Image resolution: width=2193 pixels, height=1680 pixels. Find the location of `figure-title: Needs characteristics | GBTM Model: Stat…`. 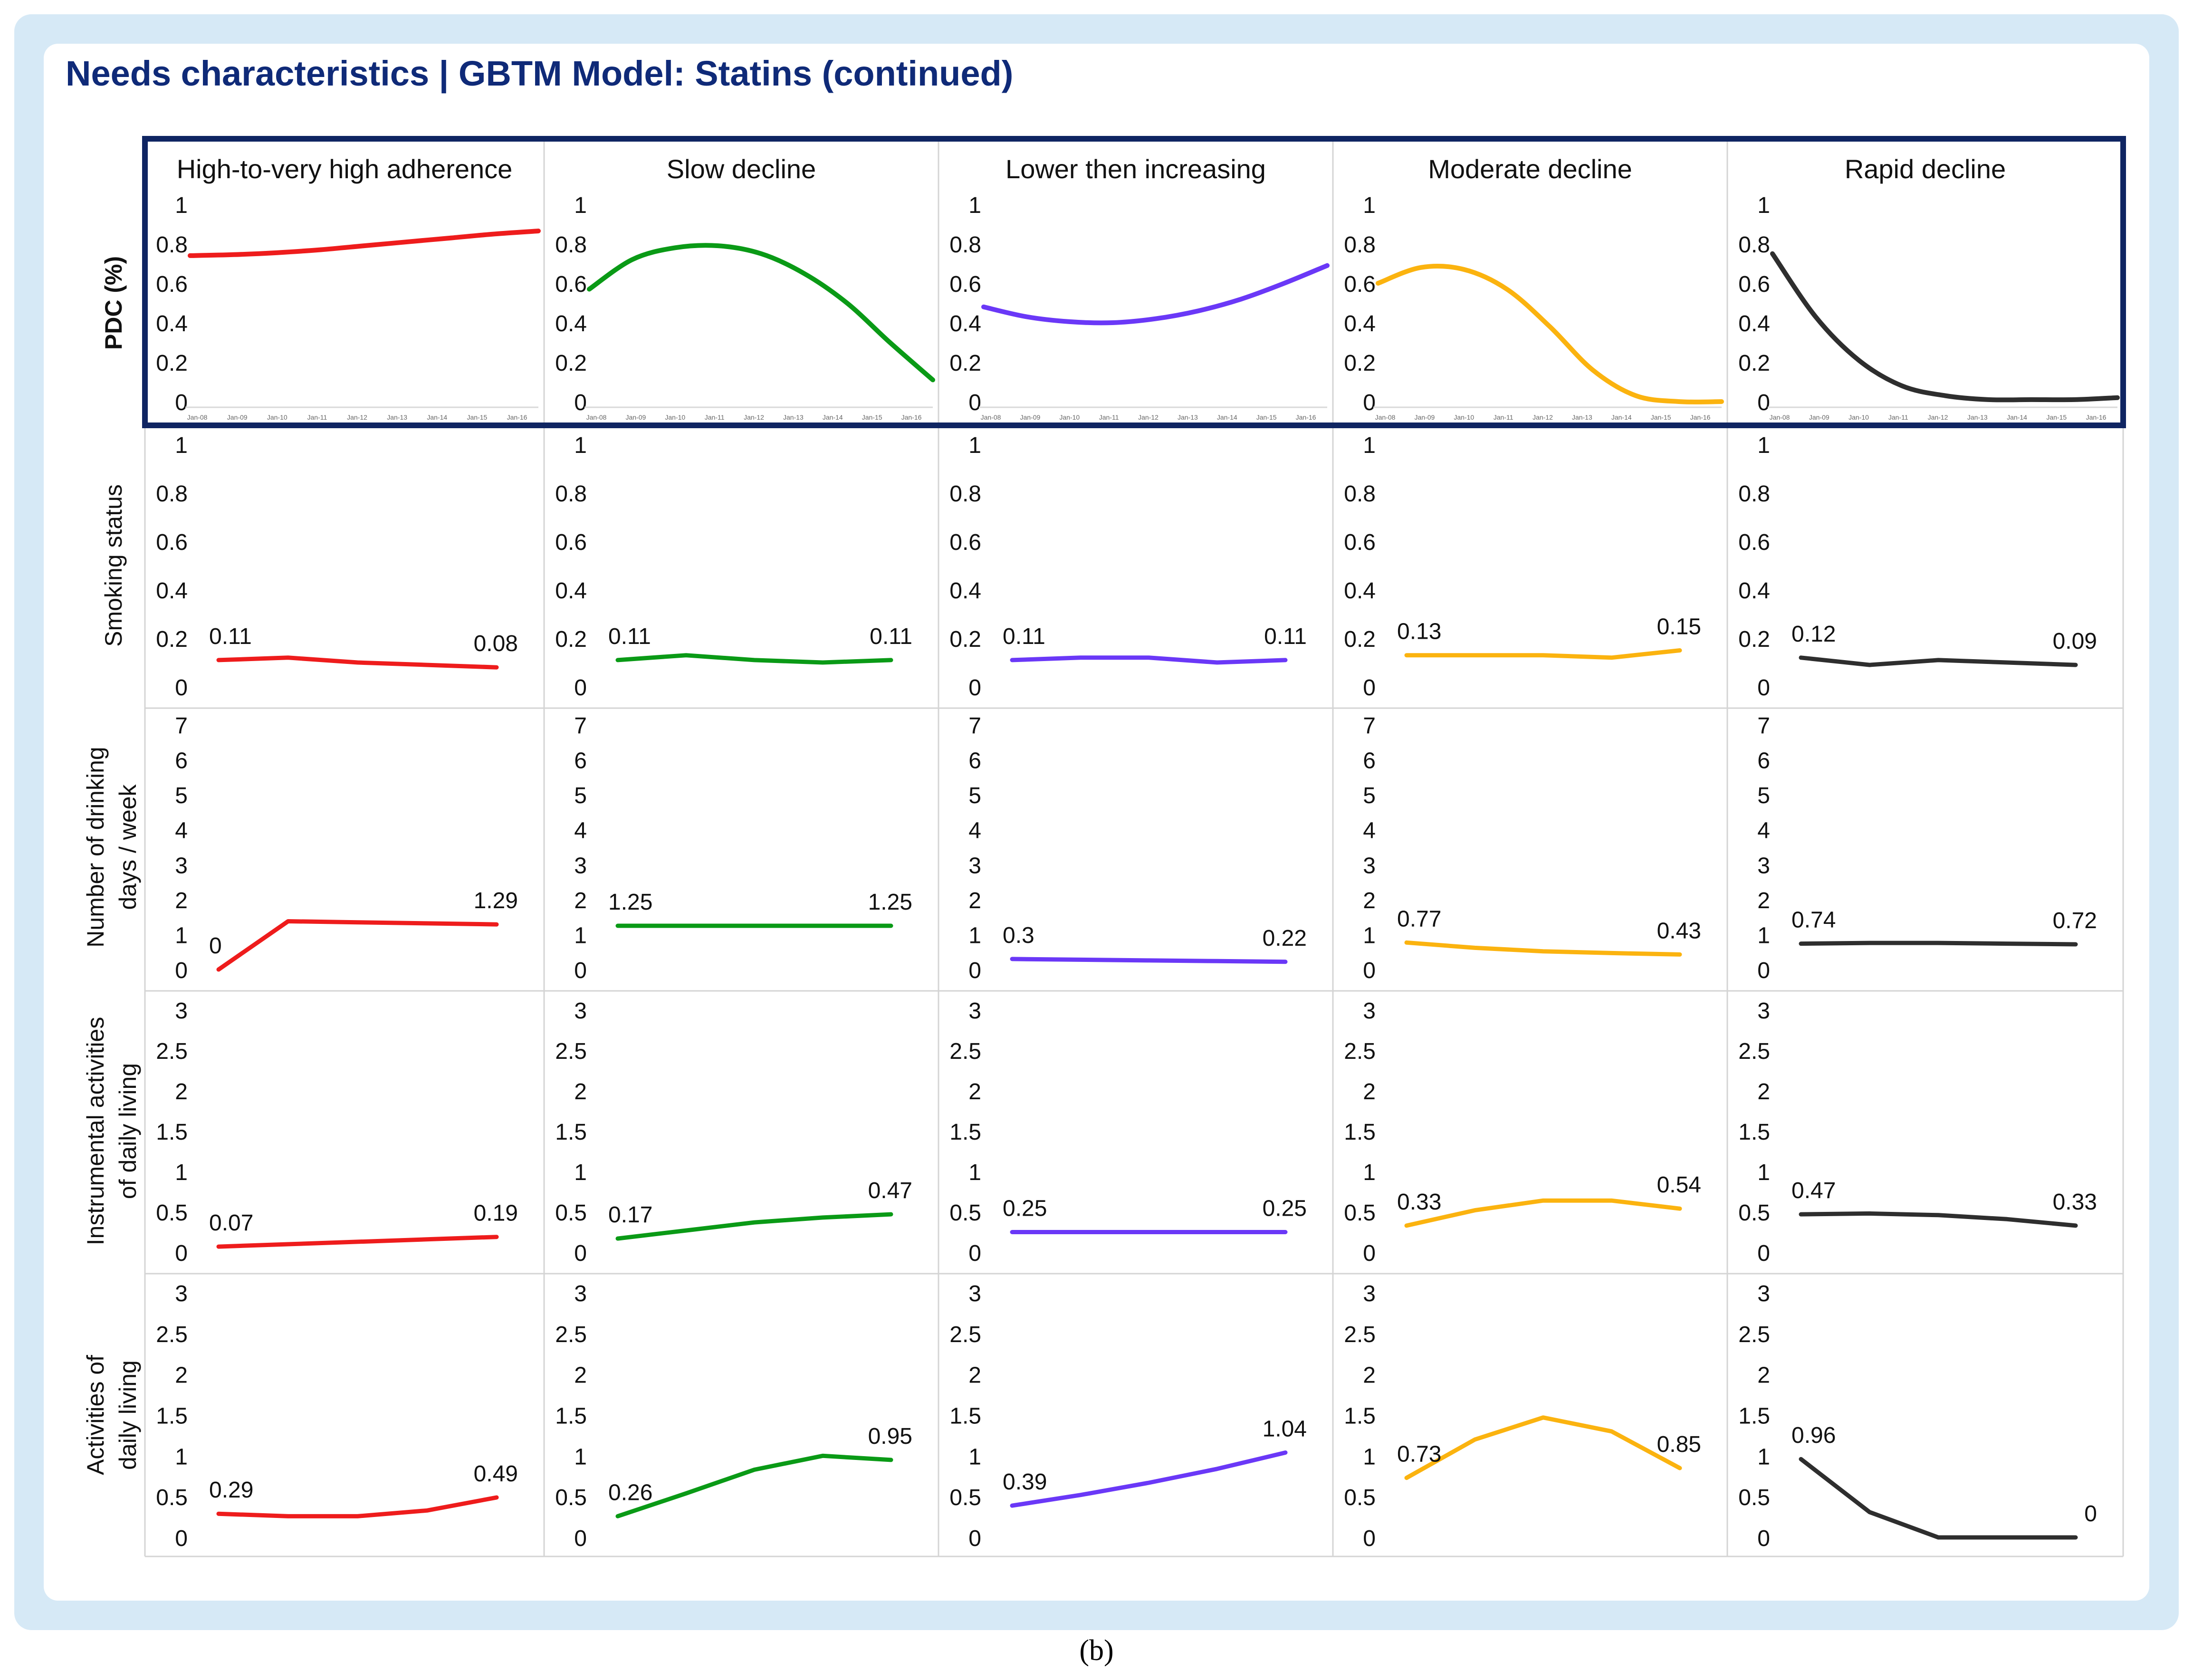

figure-title: Needs characteristics | GBTM Model: Stat… is located at coordinates (540, 73).